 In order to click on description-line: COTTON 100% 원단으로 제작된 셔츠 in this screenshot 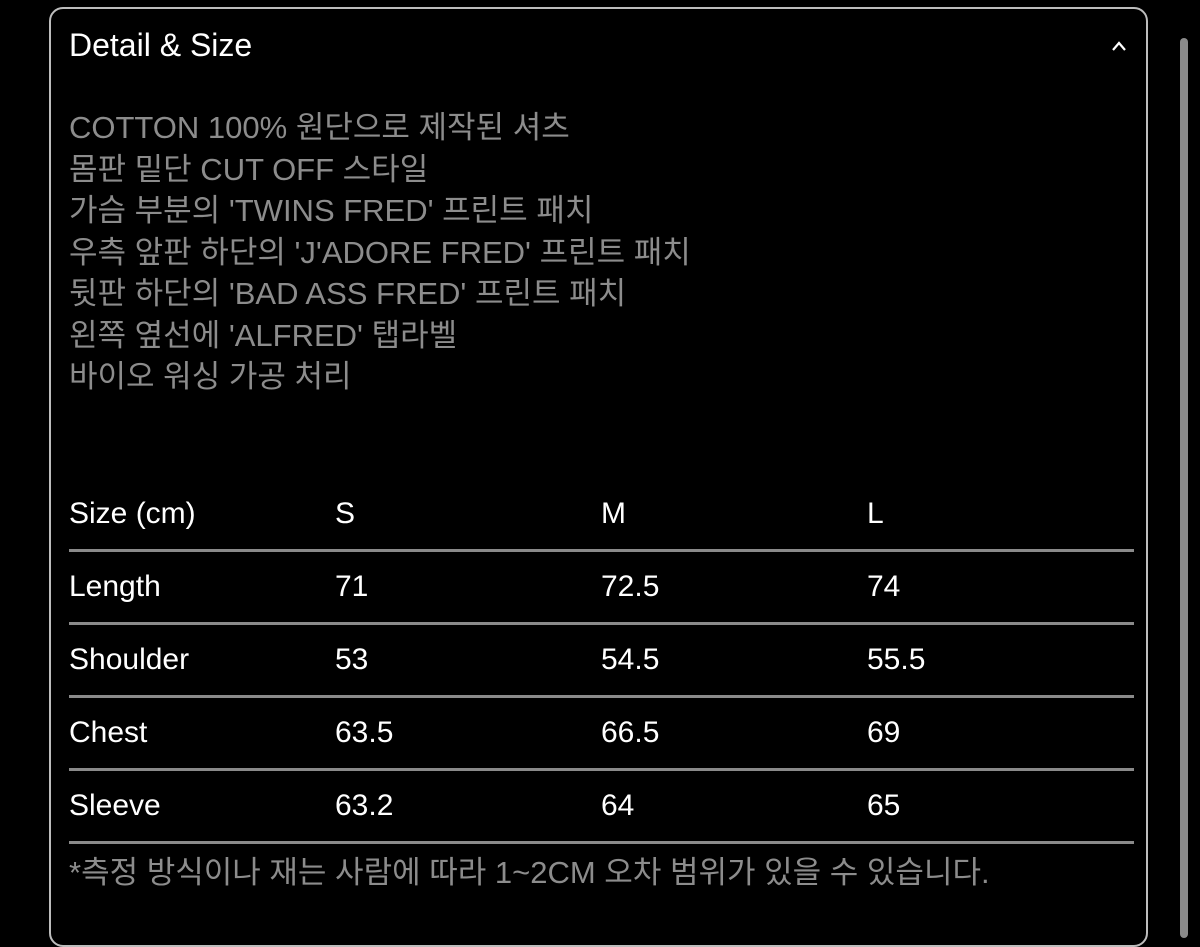, I will do `click(319, 127)`.